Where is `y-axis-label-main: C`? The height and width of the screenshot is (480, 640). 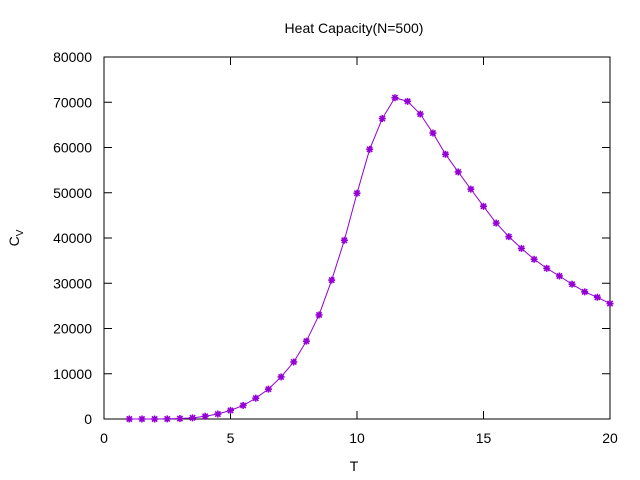
y-axis-label-main: C is located at coordinates (14, 241).